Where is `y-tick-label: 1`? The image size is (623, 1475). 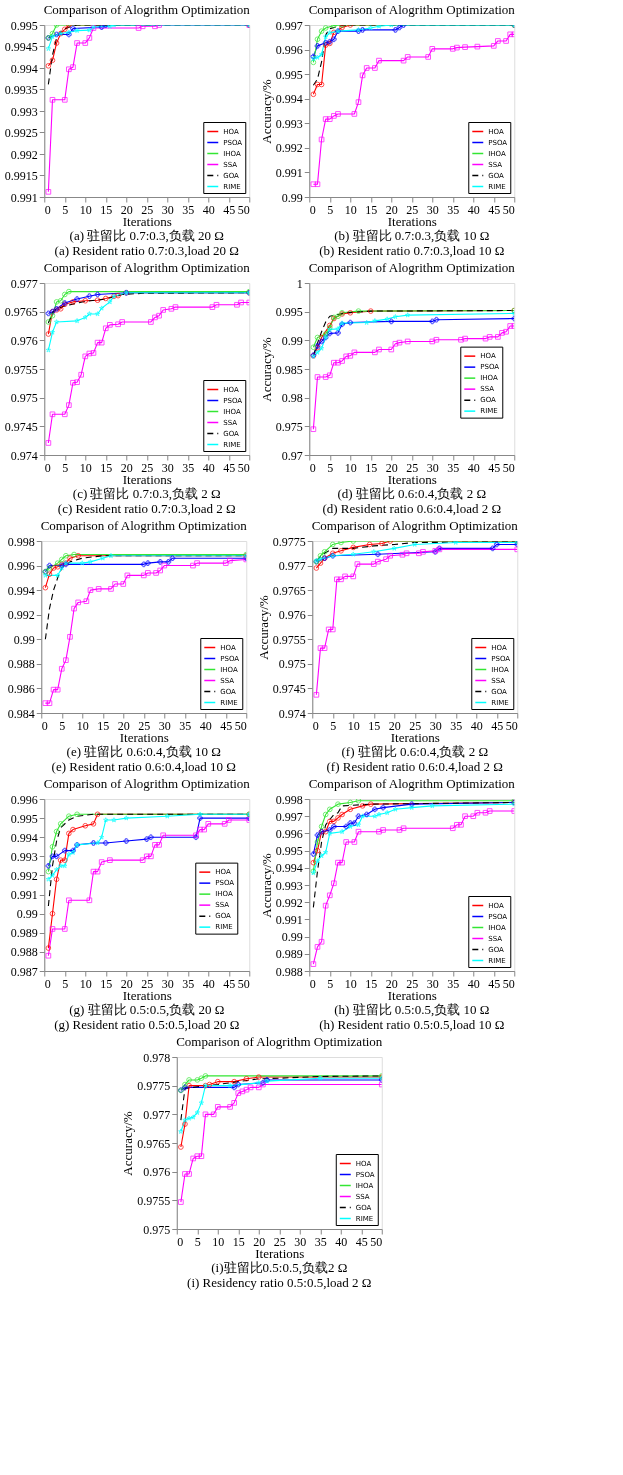 y-tick-label: 1 is located at coordinates (299, 283).